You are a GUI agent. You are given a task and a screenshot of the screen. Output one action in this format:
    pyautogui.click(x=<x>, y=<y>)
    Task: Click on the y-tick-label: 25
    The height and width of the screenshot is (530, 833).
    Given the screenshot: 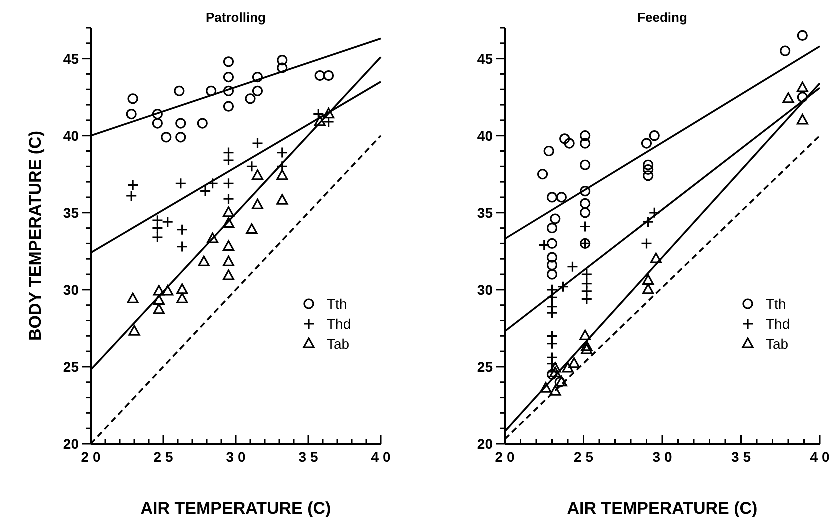 What is the action you would take?
    pyautogui.click(x=485, y=366)
    